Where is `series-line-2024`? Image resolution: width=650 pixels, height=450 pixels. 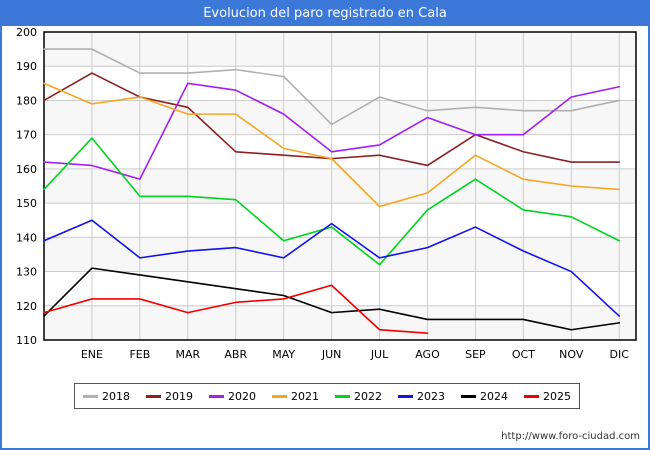
series-line-2024 is located at coordinates (332, 299).